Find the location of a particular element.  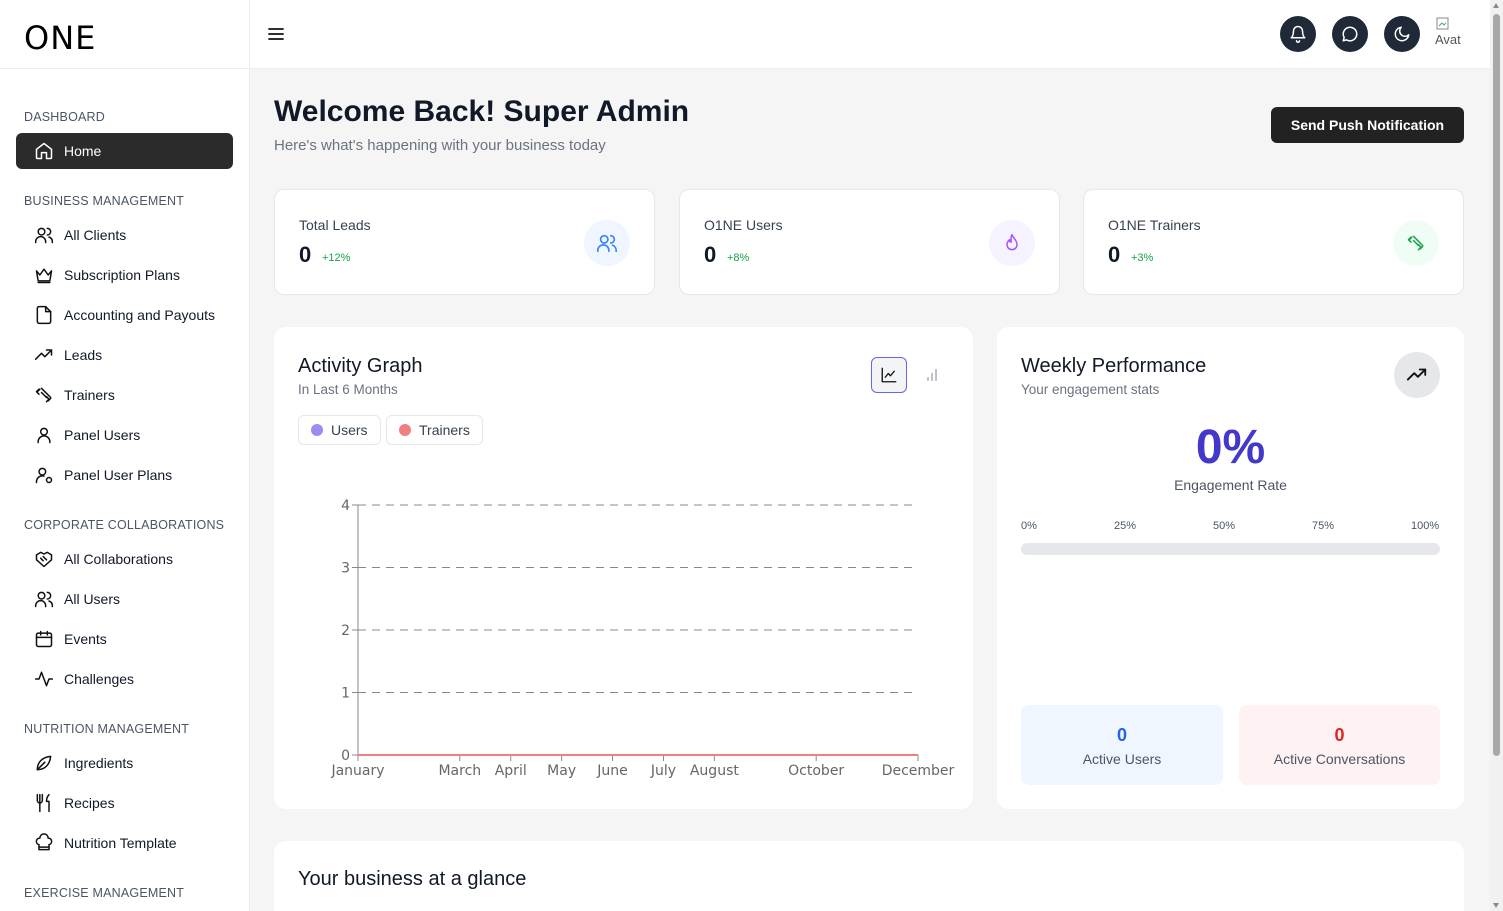

stat-icon-wrap is located at coordinates (607, 243).